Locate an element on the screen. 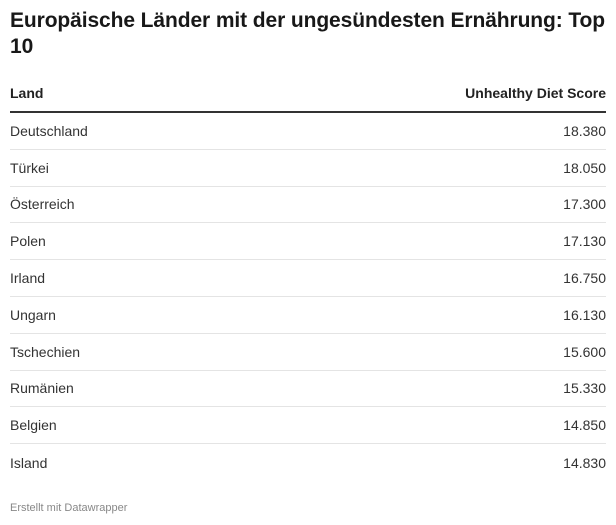 The width and height of the screenshot is (616, 525). cell-score: 17.130 is located at coordinates (584, 241).